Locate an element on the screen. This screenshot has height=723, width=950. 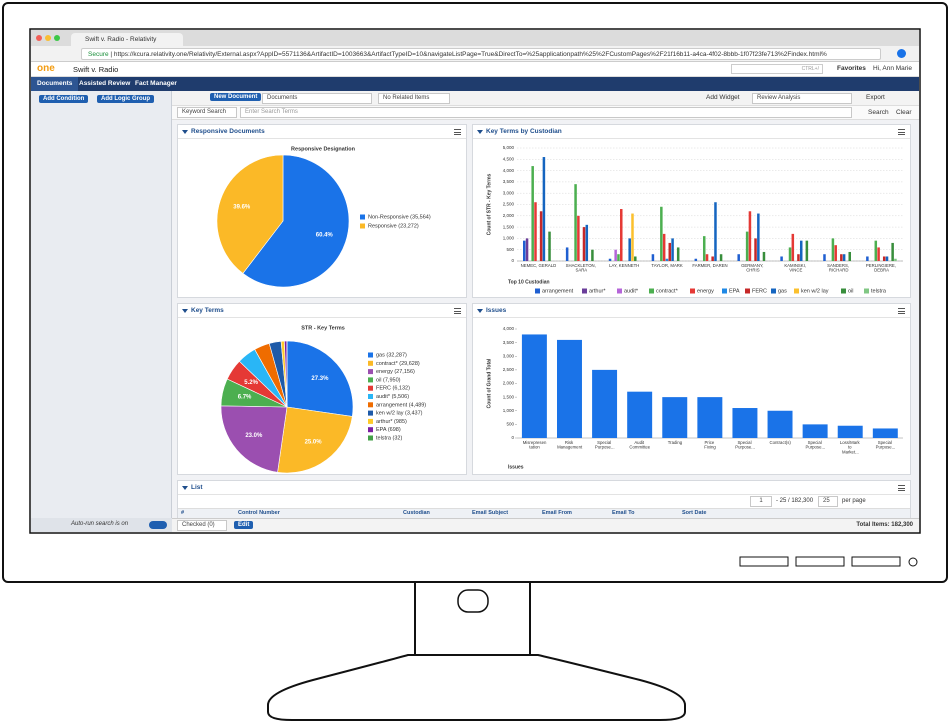
favorites: Favorites is located at coordinates (851, 68).